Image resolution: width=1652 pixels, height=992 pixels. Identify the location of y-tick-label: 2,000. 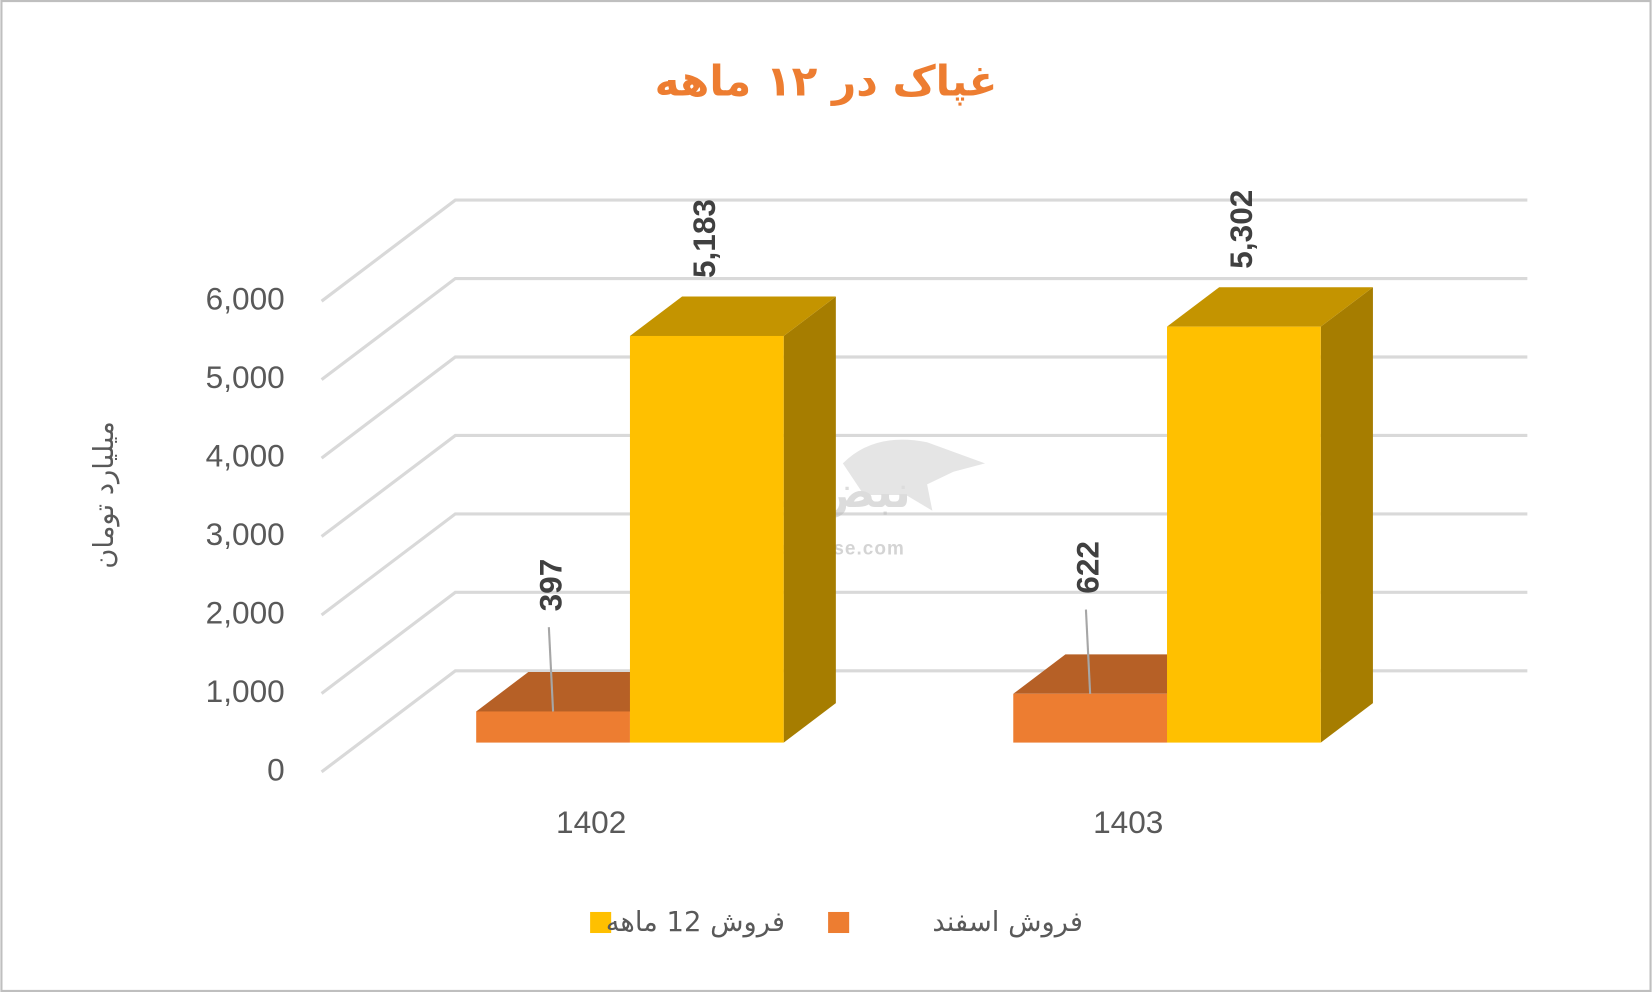
(245, 612).